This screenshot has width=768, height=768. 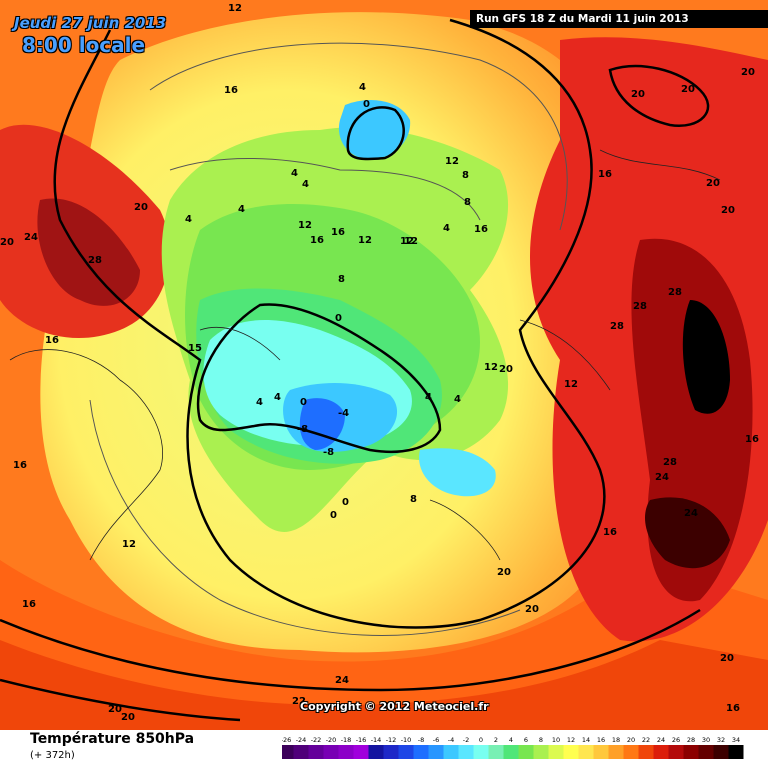 What do you see at coordinates (571, 740) in the screenshot?
I see `legend-tick-label: 12` at bounding box center [571, 740].